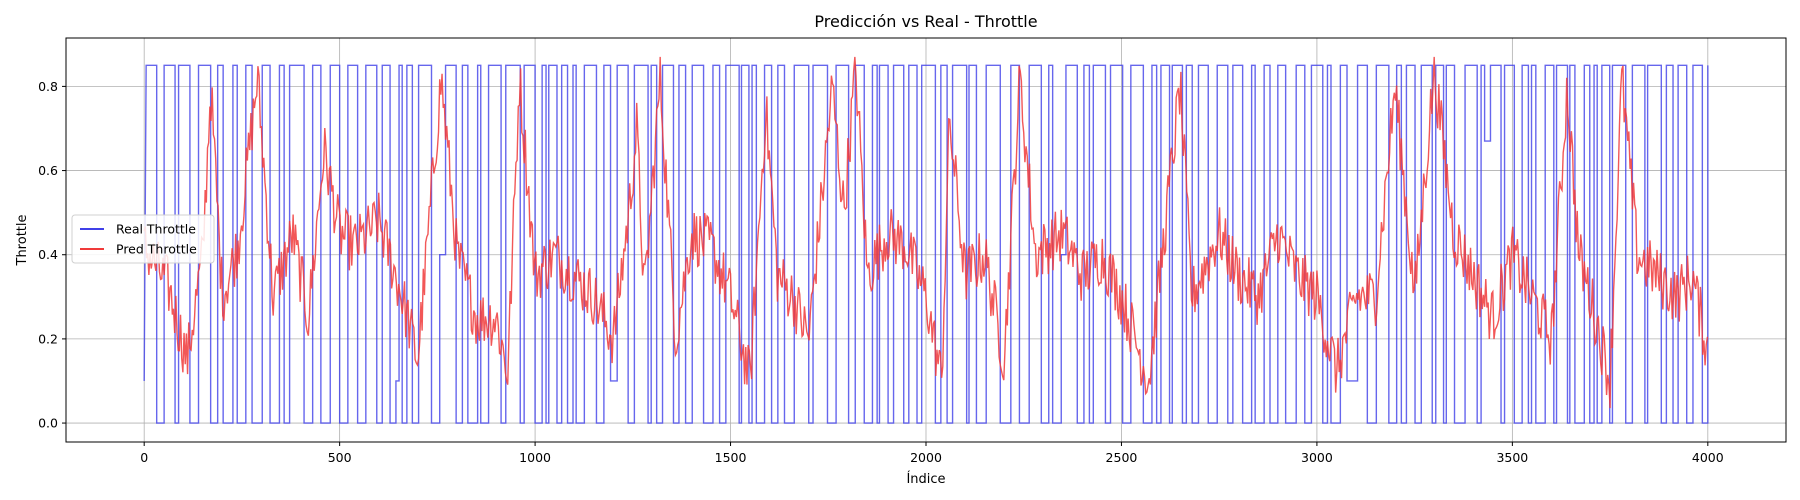 This screenshot has height=500, width=1800. Describe the element at coordinates (156, 249) in the screenshot. I see `legend-pred-label: Pred Throttle` at that location.